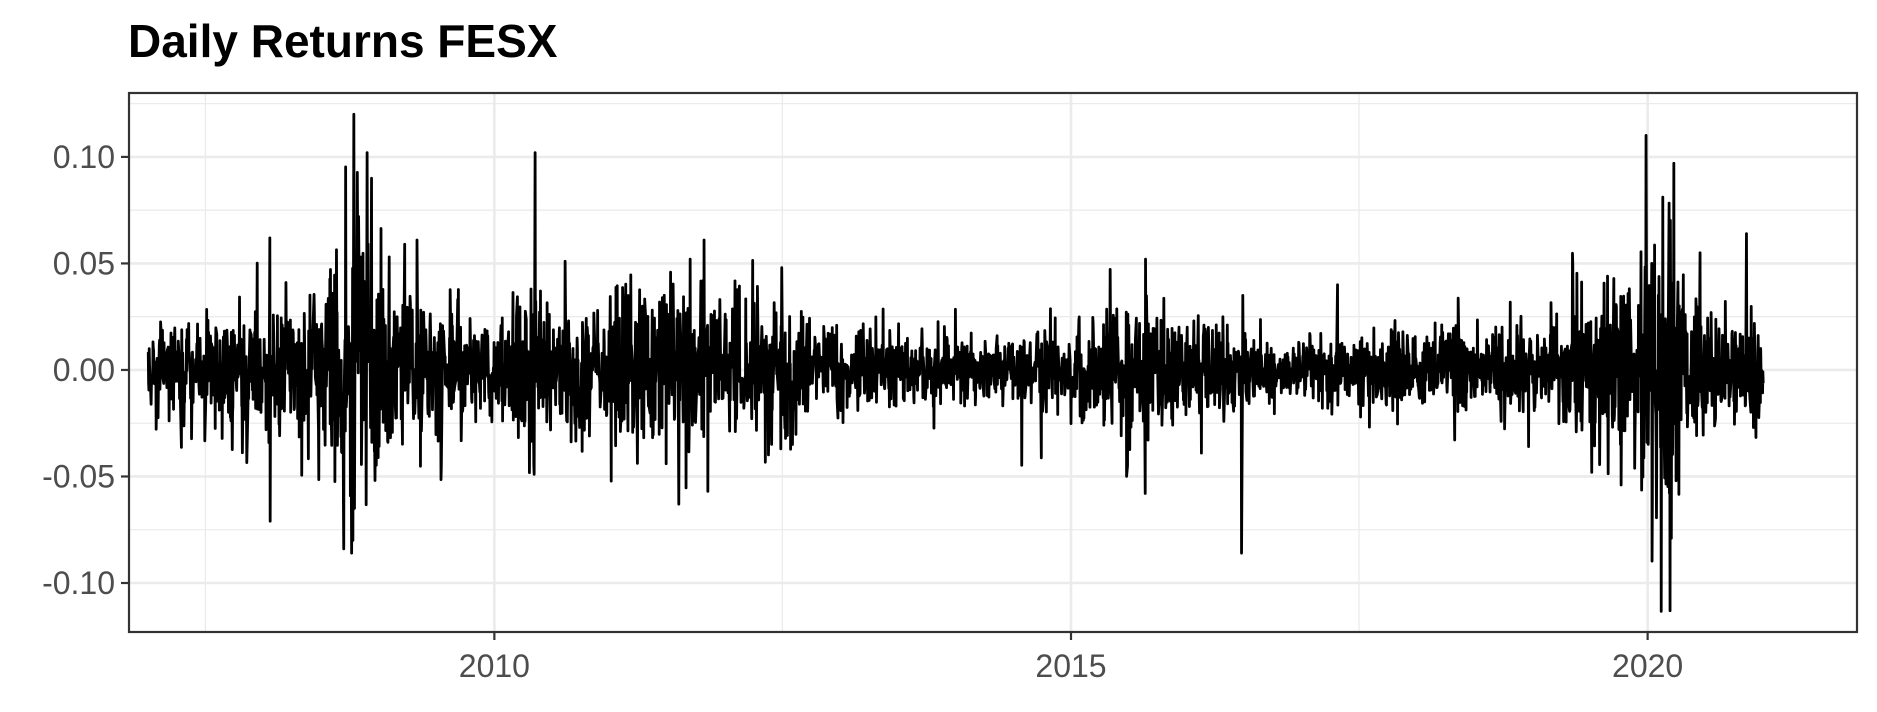  I want to click on x-tick-label: 2015, so click(1070, 666).